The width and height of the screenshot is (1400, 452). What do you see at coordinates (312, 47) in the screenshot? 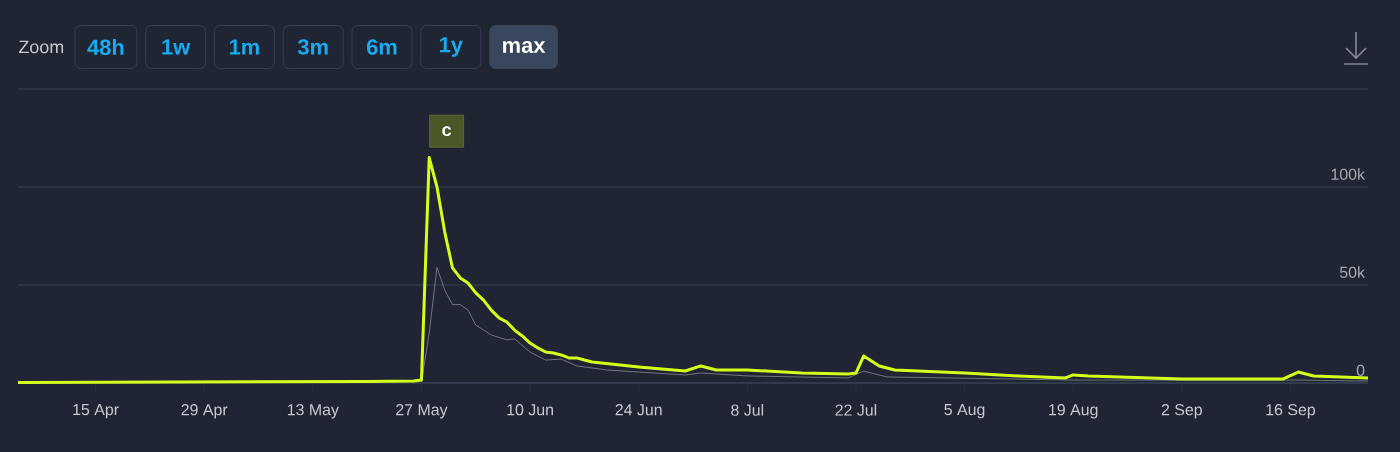
I see `text: 3m` at bounding box center [312, 47].